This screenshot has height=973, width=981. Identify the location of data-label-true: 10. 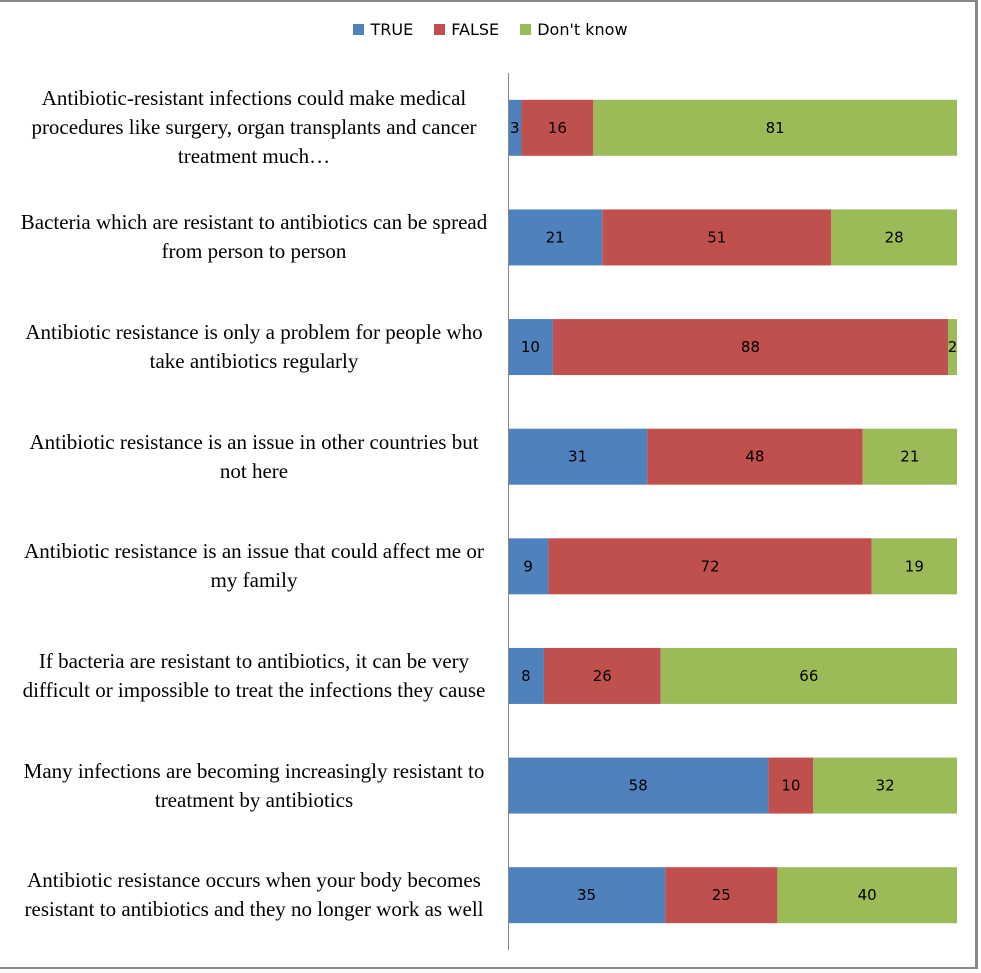
(530, 347).